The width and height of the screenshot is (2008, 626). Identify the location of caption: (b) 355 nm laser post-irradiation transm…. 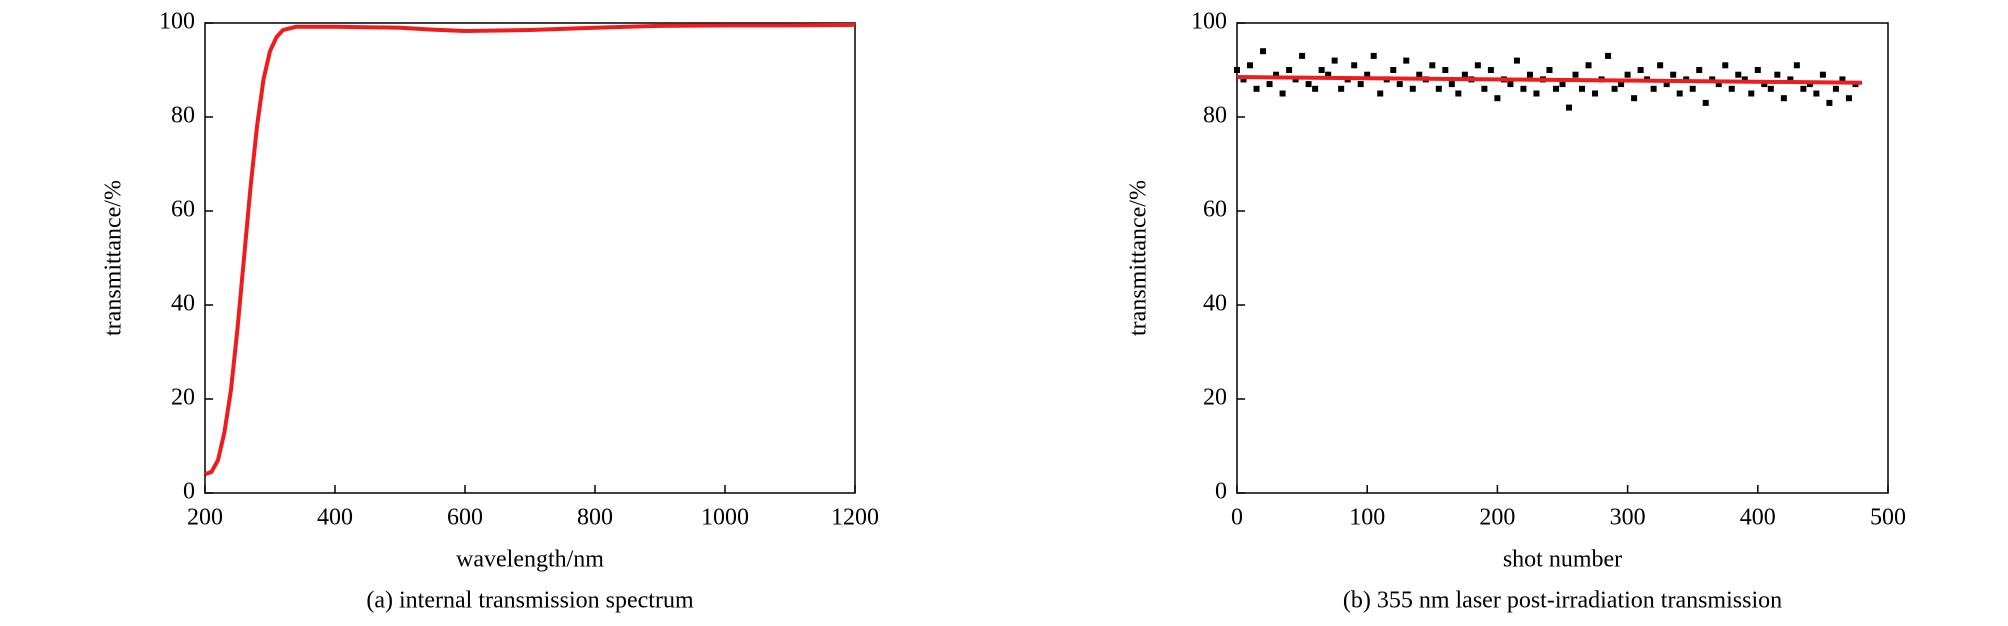
(1562, 601).